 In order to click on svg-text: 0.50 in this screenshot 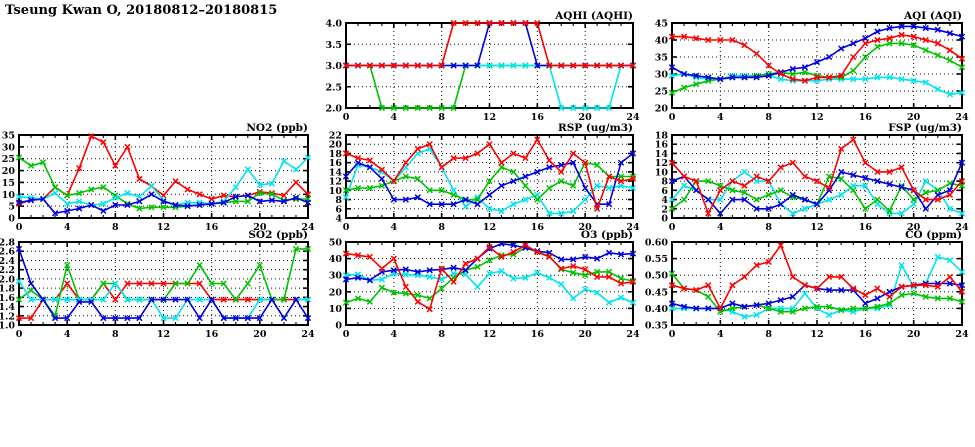, I will do `click(657, 276)`.